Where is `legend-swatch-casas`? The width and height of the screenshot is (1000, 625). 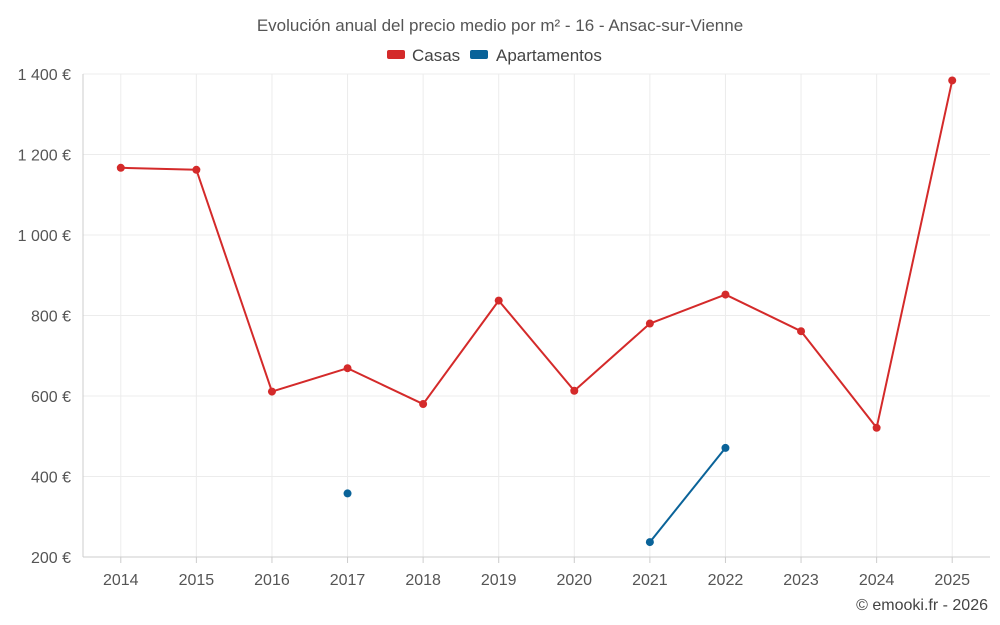 legend-swatch-casas is located at coordinates (396, 54).